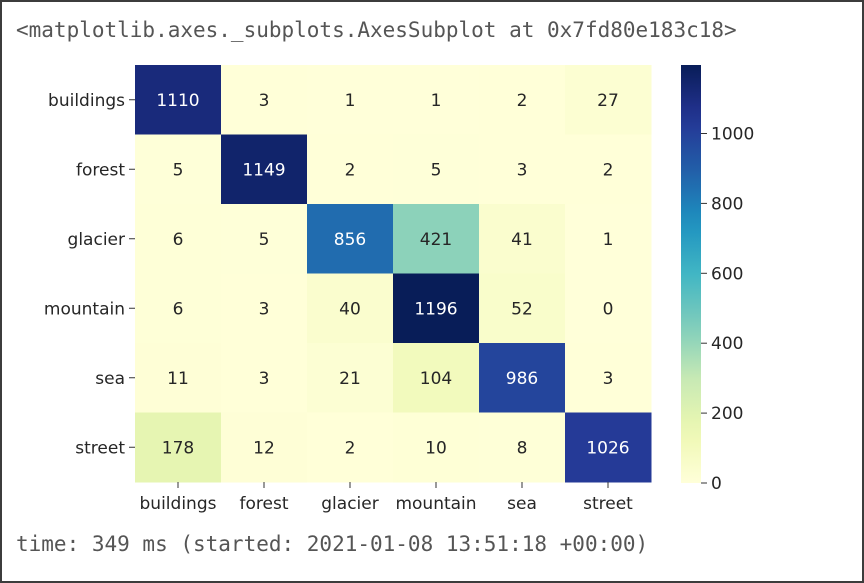  I want to click on colorbar-tick-label: 1000, so click(732, 135).